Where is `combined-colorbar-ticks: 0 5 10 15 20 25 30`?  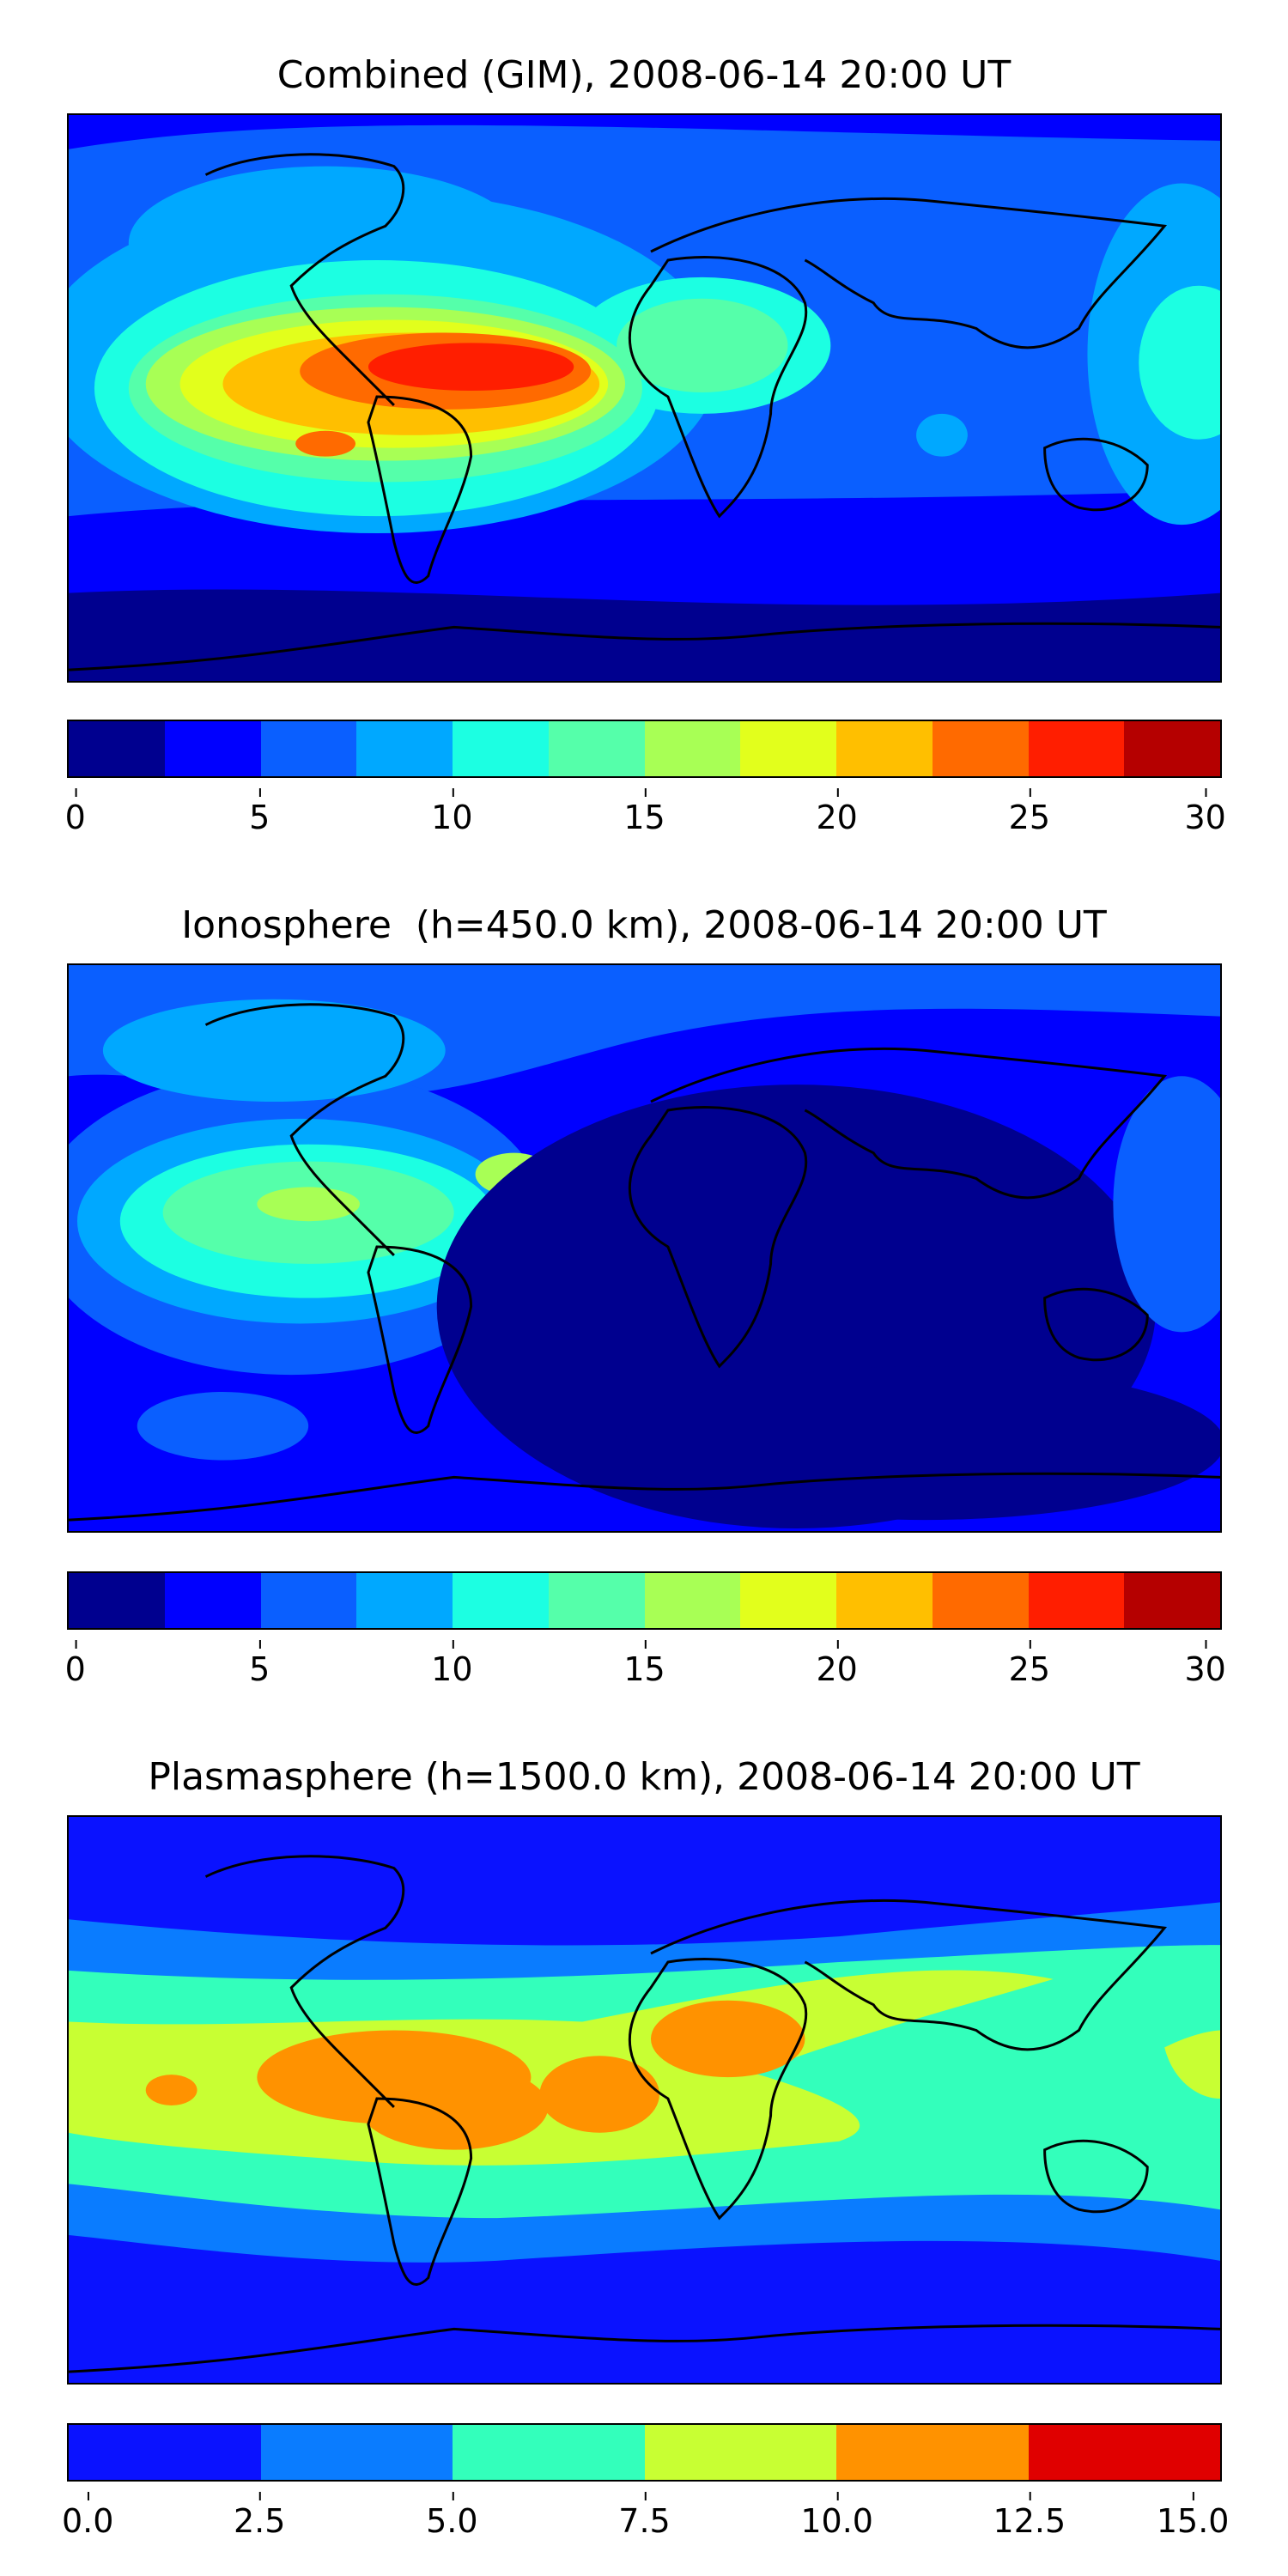 combined-colorbar-ticks: 0 5 10 15 20 25 30 is located at coordinates (645, 814).